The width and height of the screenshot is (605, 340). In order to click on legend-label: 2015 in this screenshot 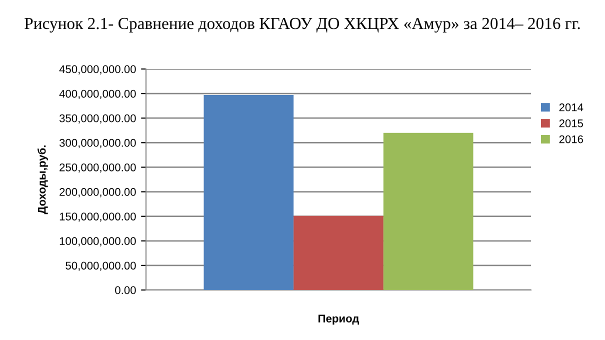, I will do `click(571, 123)`.